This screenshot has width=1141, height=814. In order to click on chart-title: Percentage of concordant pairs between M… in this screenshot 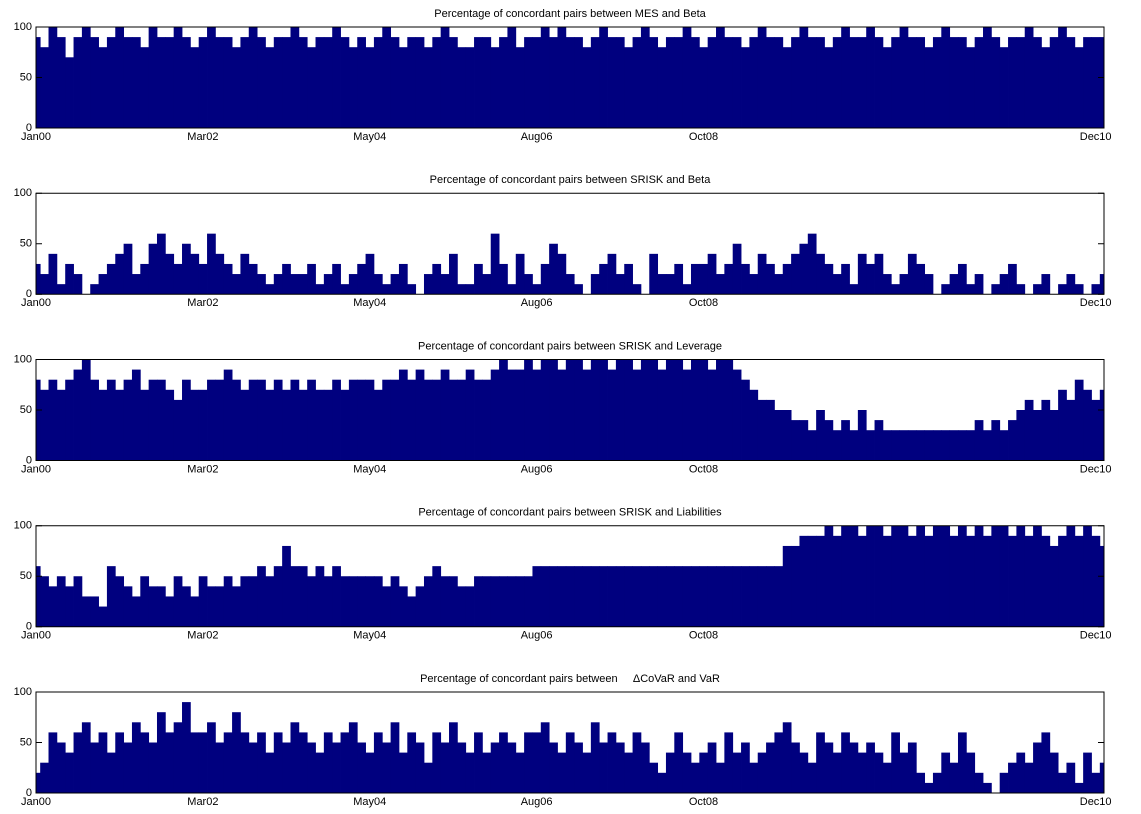, I will do `click(570, 14)`.